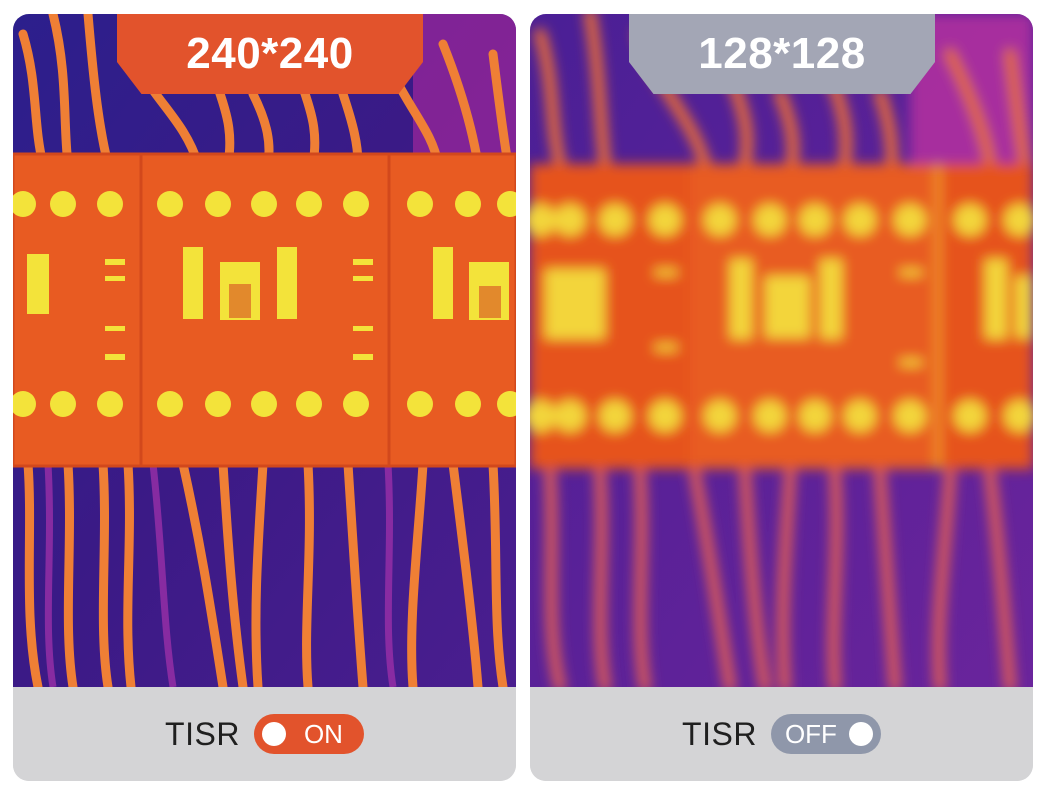 This screenshot has height=793, width=1057. I want to click on tisr-toggle-on: ON, so click(308, 734).